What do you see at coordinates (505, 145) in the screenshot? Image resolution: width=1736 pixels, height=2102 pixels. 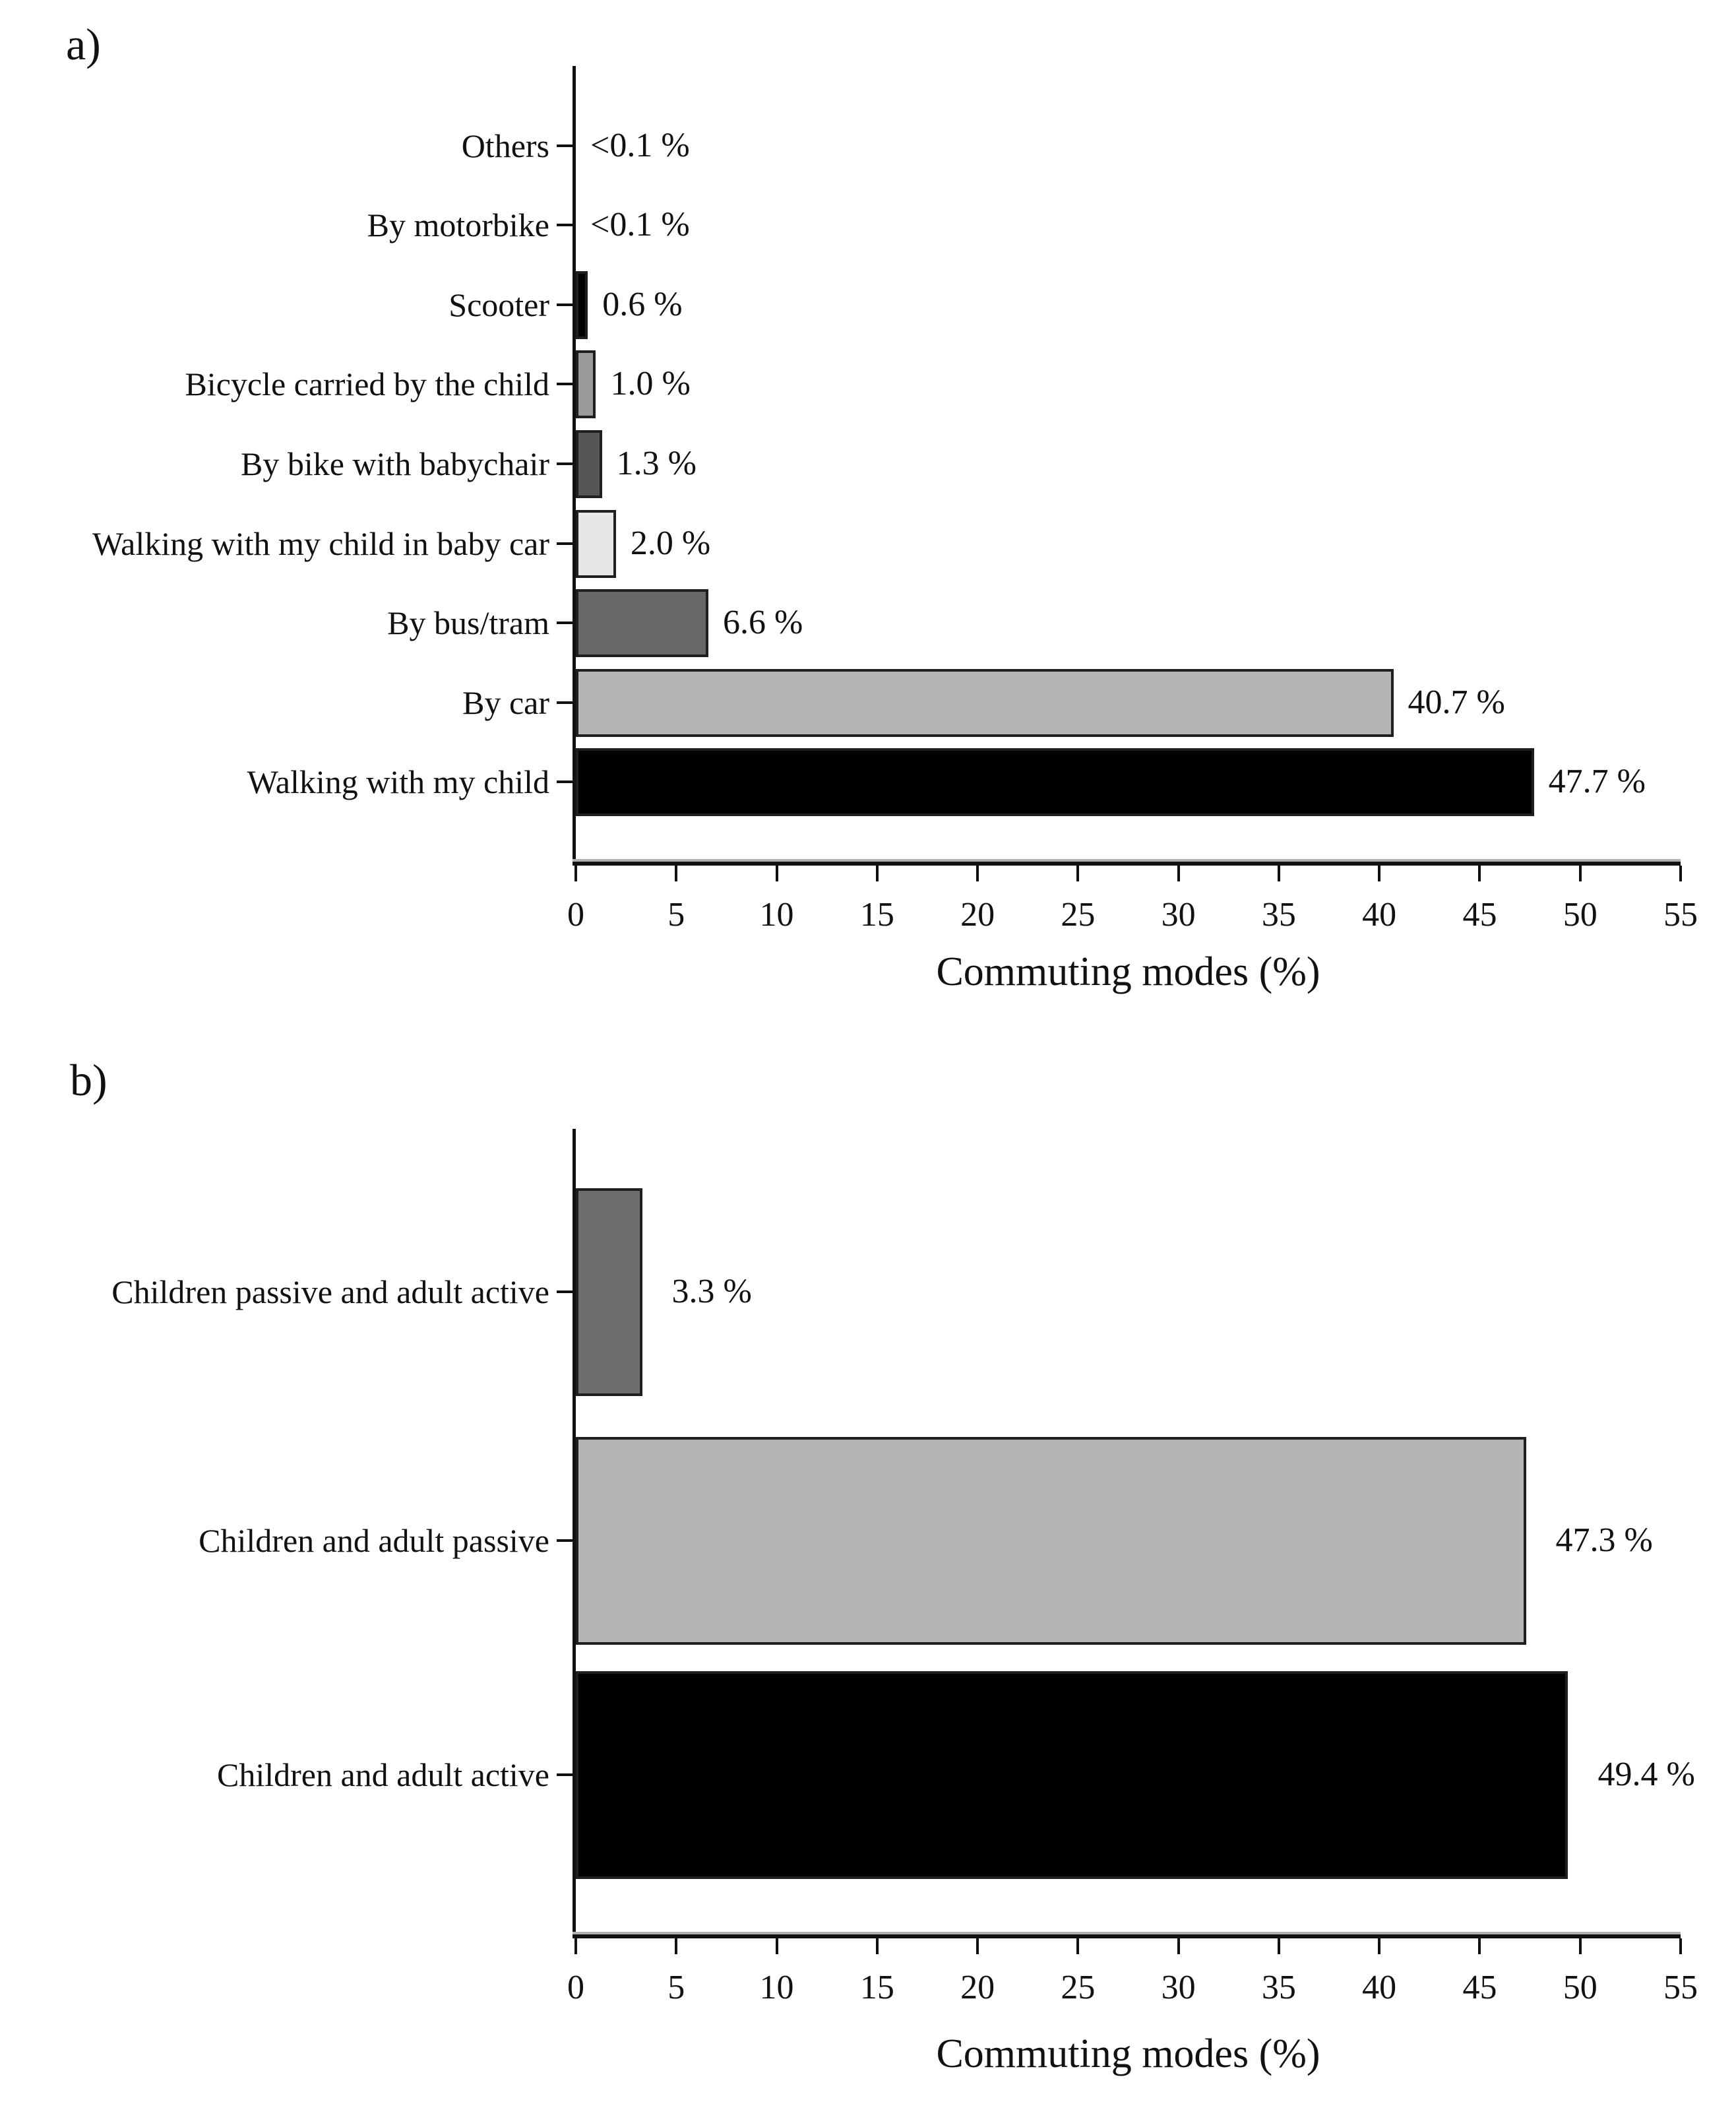 I see `category-label: Others` at bounding box center [505, 145].